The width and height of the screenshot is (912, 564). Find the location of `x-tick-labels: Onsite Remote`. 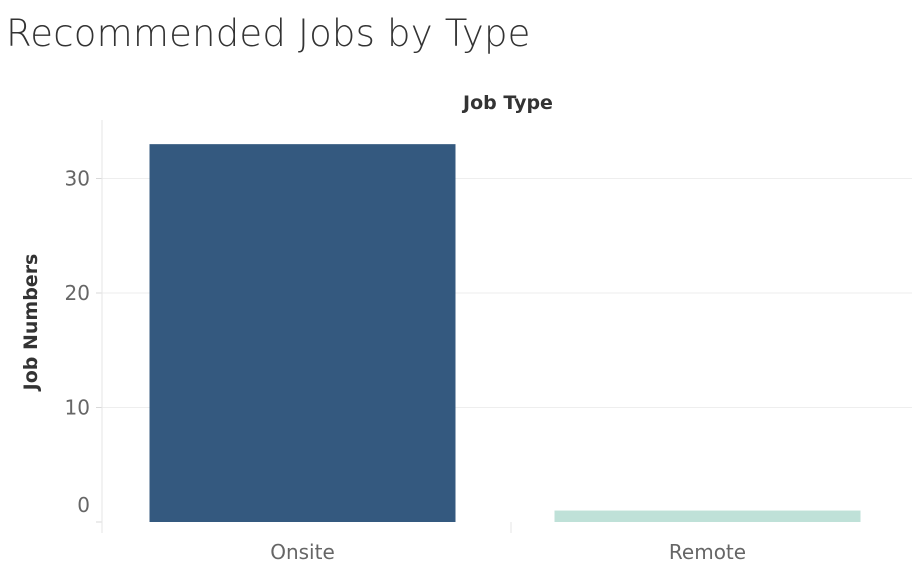

x-tick-labels: Onsite Remote is located at coordinates (508, 552).